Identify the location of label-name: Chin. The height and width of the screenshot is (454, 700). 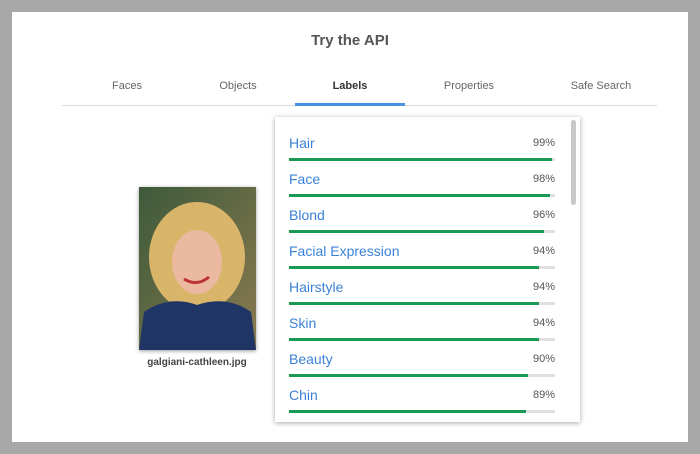
(303, 395).